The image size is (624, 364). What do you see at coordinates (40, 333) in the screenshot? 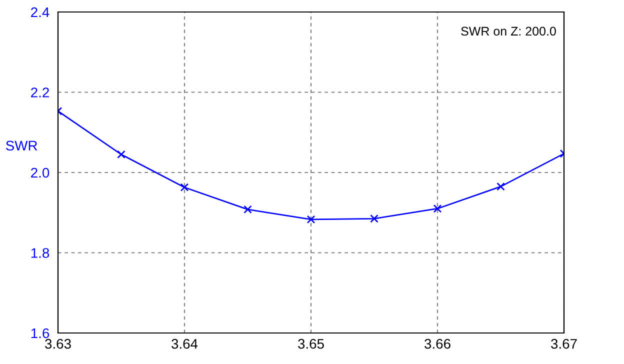
I see `y-tick-label: 1.6` at bounding box center [40, 333].